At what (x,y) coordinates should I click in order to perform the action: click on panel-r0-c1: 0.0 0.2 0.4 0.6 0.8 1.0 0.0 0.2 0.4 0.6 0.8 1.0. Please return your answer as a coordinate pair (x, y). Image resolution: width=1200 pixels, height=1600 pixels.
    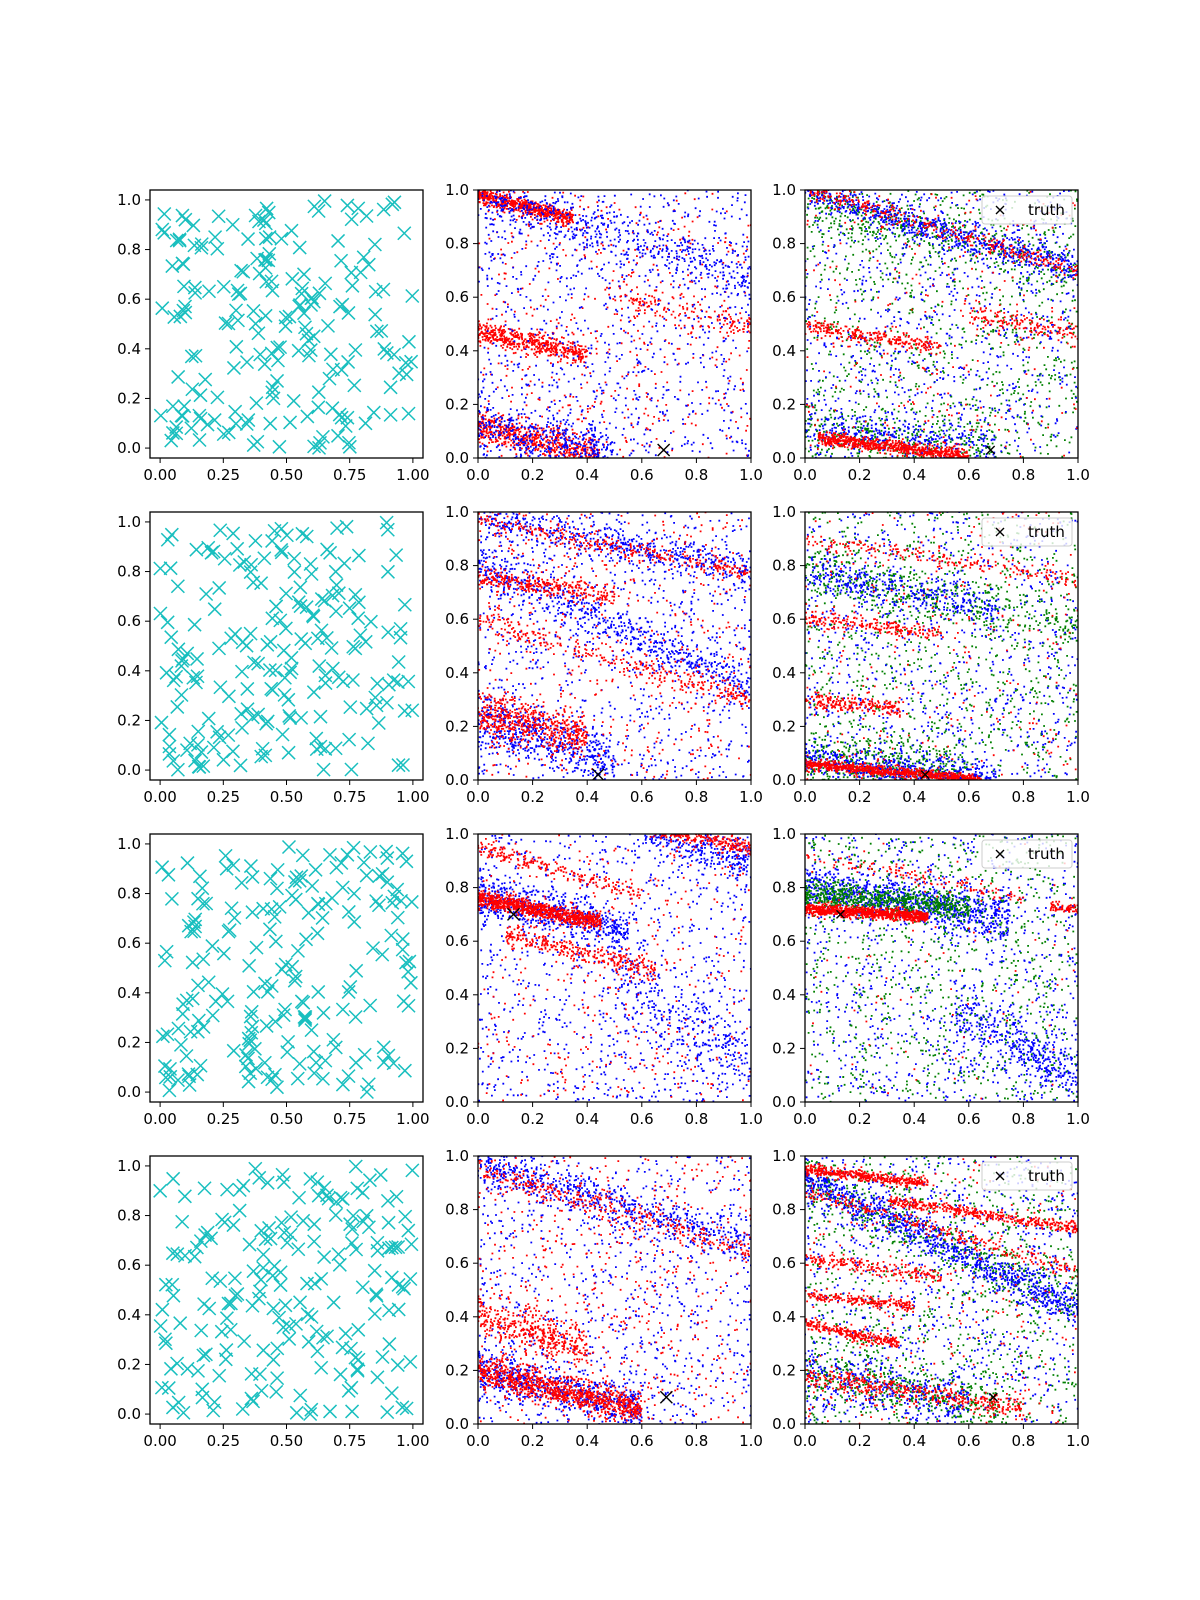
    Looking at the image, I should click on (604, 332).